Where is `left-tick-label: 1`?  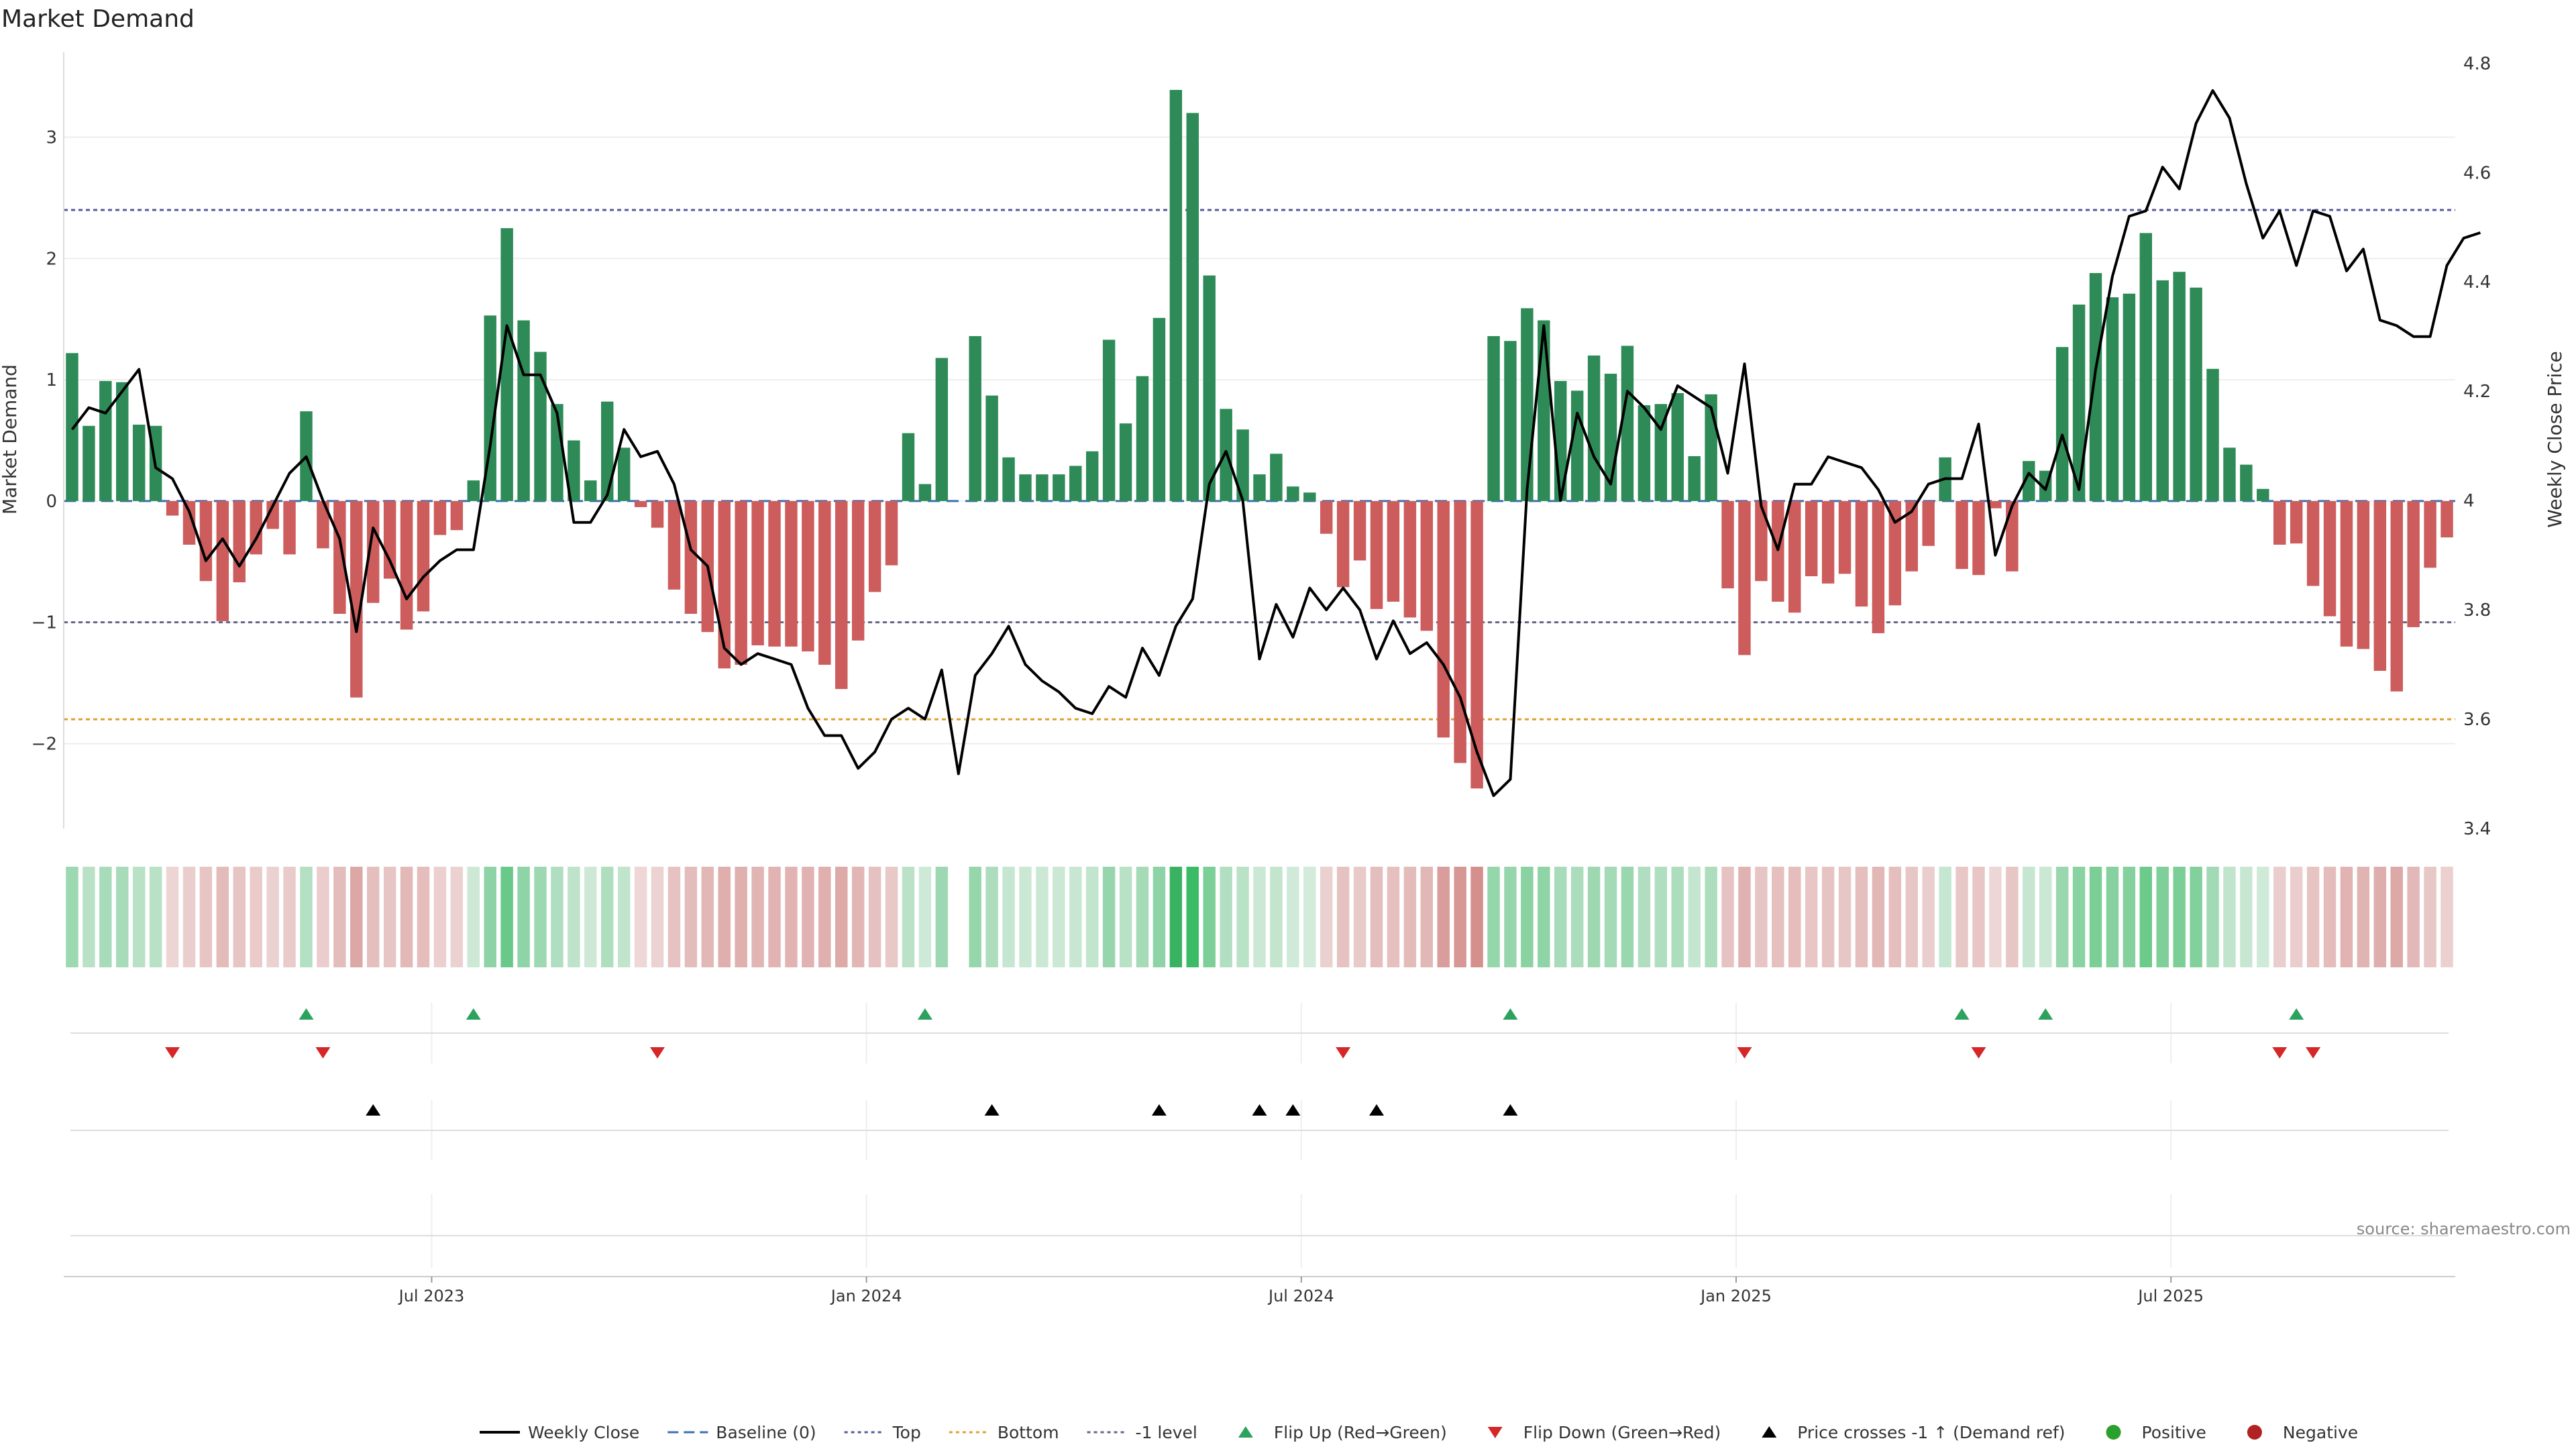 left-tick-label: 1 is located at coordinates (51, 380).